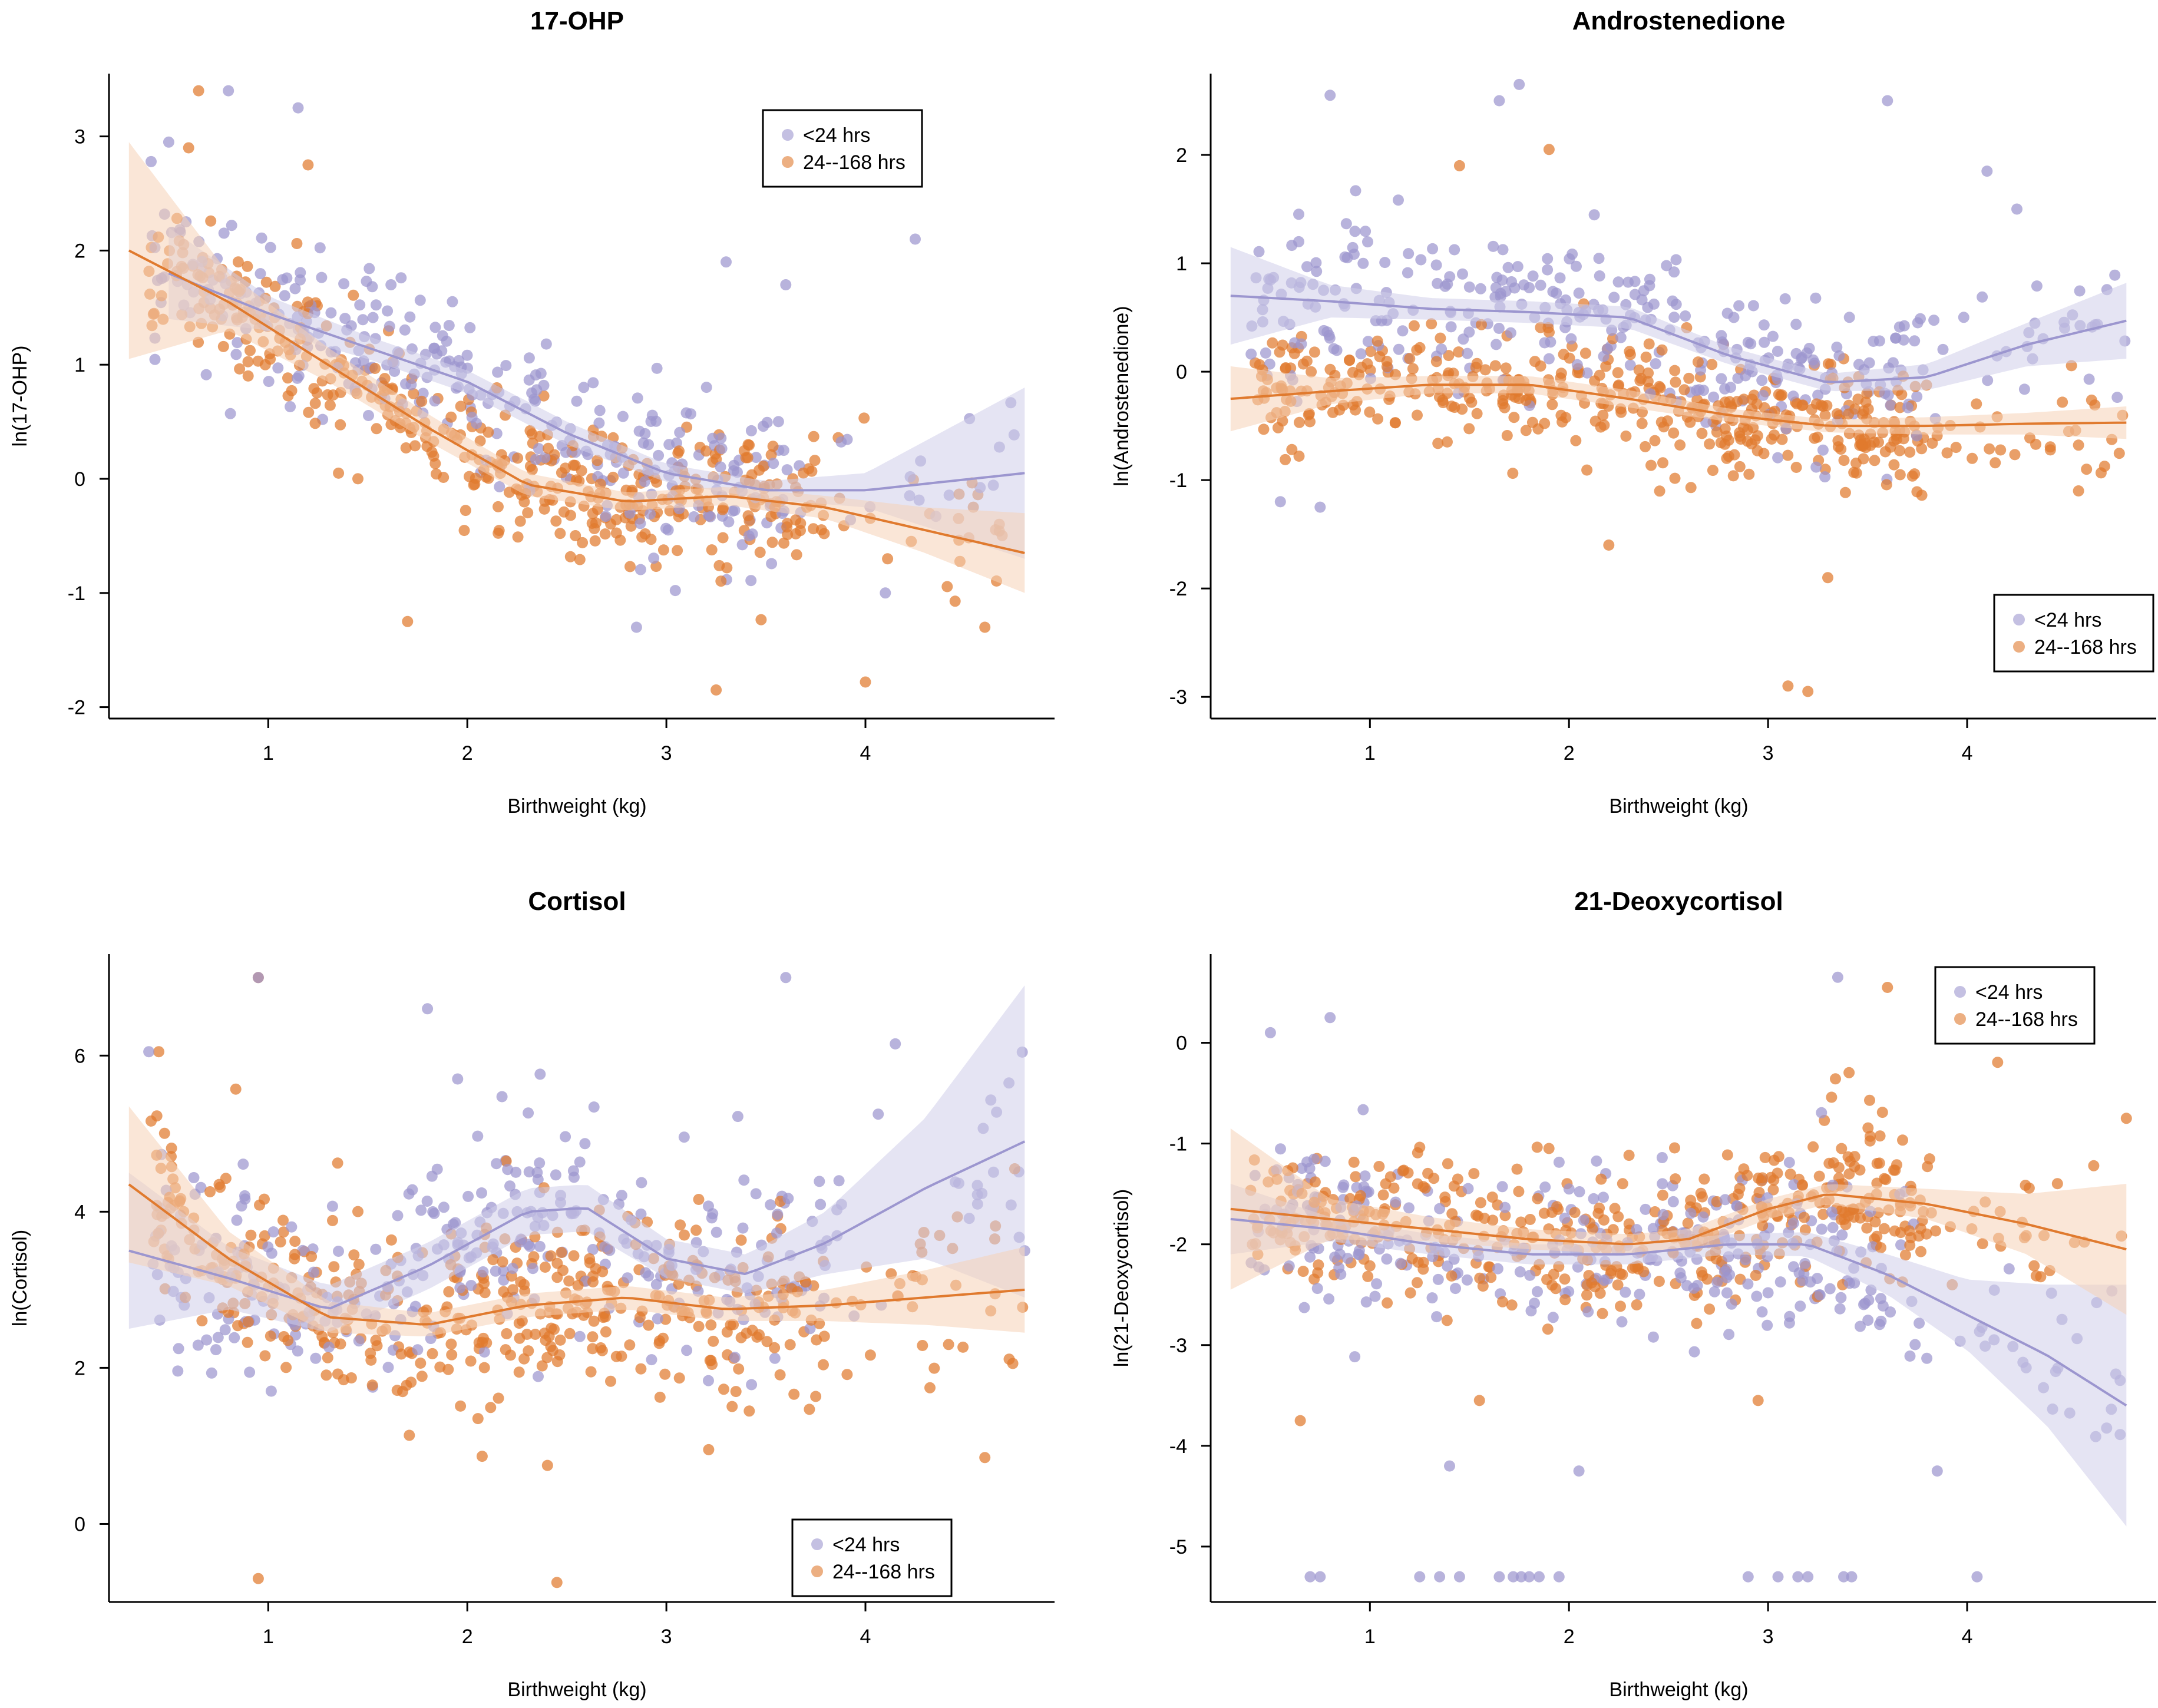 This screenshot has height=1708, width=2158. Describe the element at coordinates (1967, 1637) in the screenshot. I see `x-tick-label: 4` at that location.